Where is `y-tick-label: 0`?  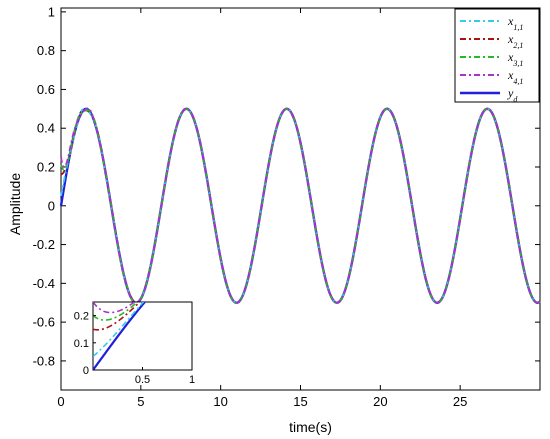 y-tick-label: 0 is located at coordinates (51, 205).